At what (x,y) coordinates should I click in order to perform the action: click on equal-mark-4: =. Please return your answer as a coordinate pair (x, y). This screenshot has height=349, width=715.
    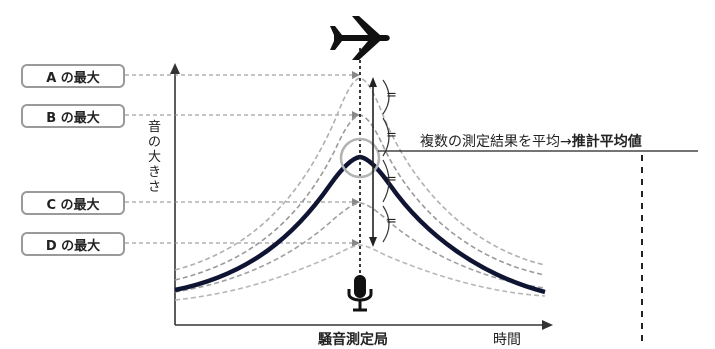
    Looking at the image, I should click on (391, 221).